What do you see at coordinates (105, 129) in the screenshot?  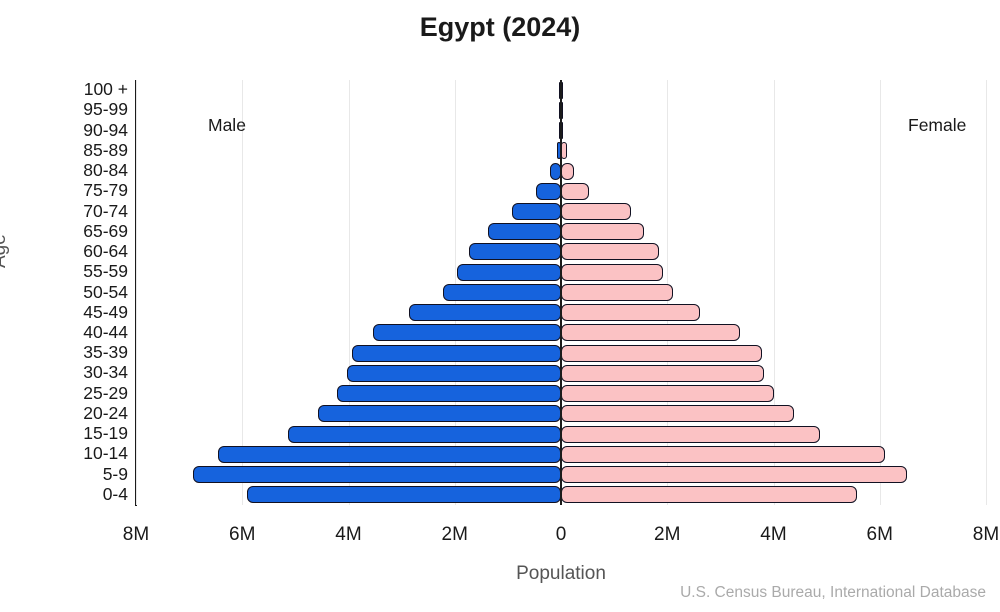 I see `y-axis-tick-label: 90-94` at bounding box center [105, 129].